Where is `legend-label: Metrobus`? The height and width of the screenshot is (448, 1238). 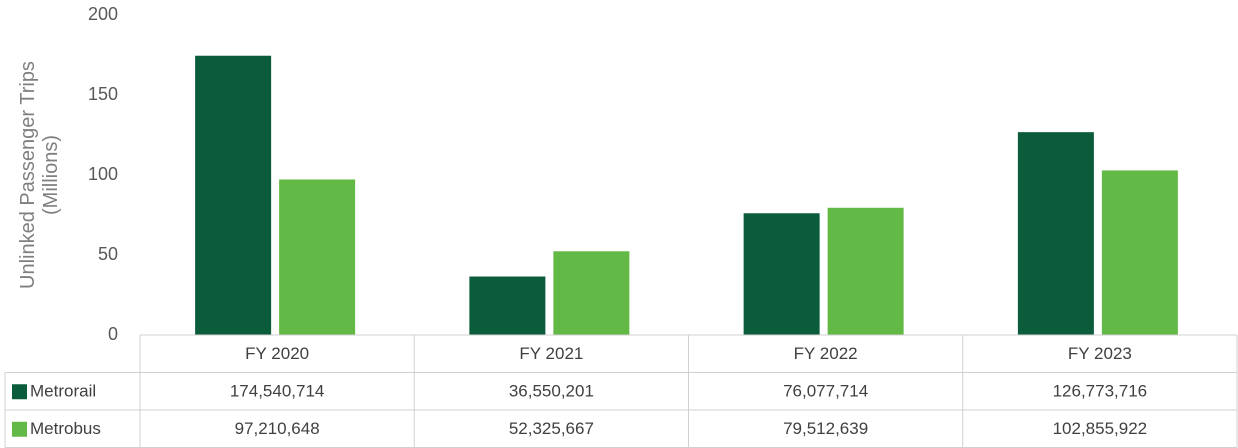 legend-label: Metrobus is located at coordinates (65, 428).